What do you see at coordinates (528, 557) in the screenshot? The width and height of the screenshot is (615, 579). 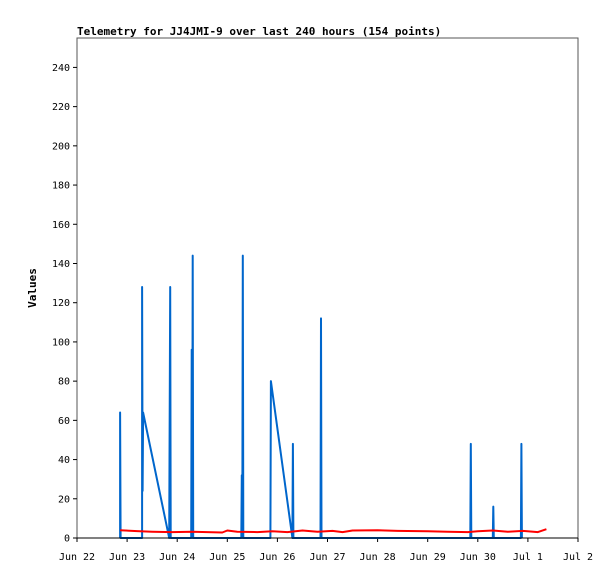 I see `x-tick-label: Jul 1` at bounding box center [528, 557].